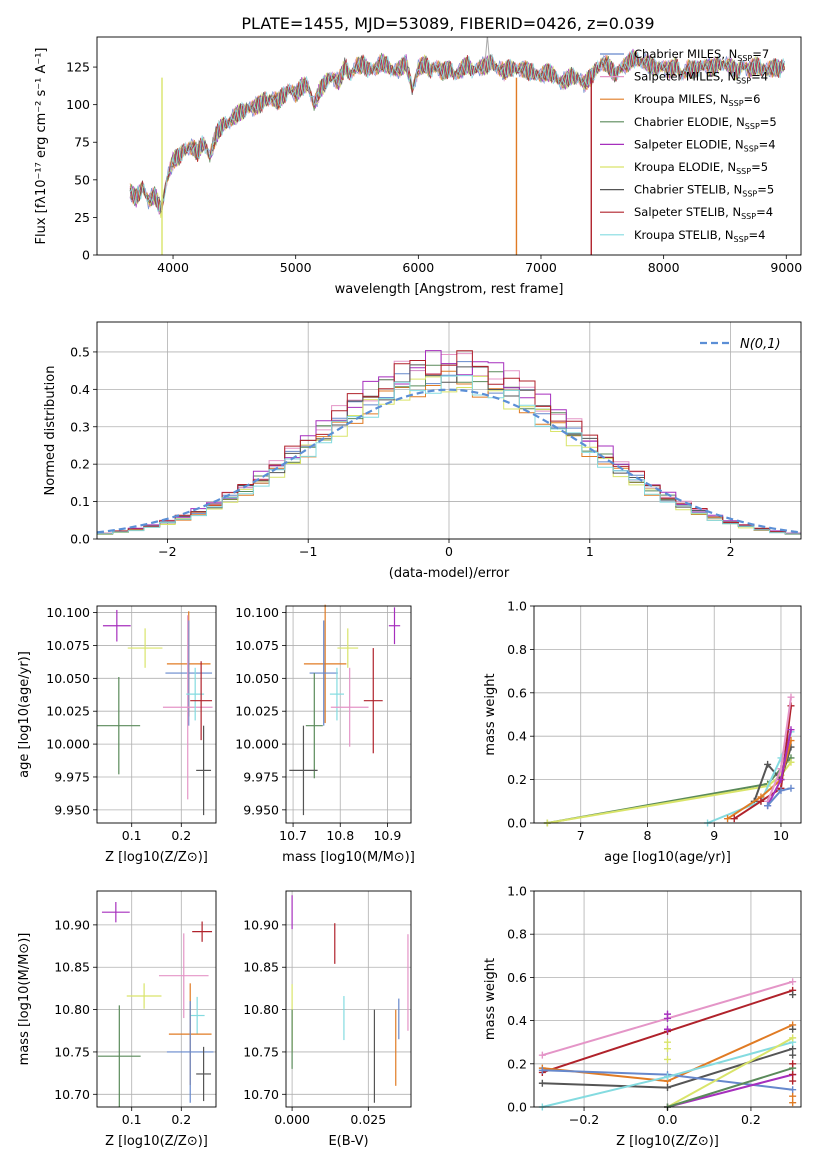 The height and width of the screenshot is (1170, 819). What do you see at coordinates (765, 190) in the screenshot?
I see `legend-count: =5` at bounding box center [765, 190].